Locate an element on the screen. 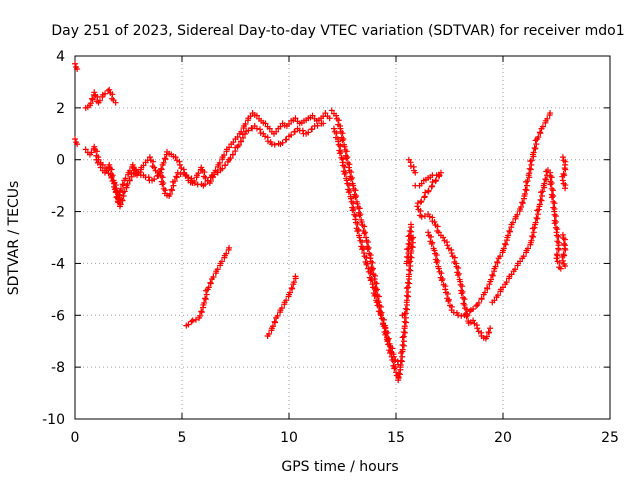 The image size is (640, 480). y-tick-label: -8 is located at coordinates (58, 368).